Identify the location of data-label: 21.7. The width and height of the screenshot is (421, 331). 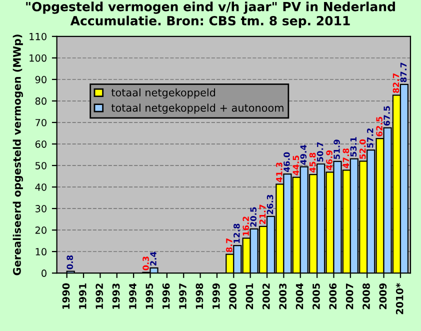
(262, 214).